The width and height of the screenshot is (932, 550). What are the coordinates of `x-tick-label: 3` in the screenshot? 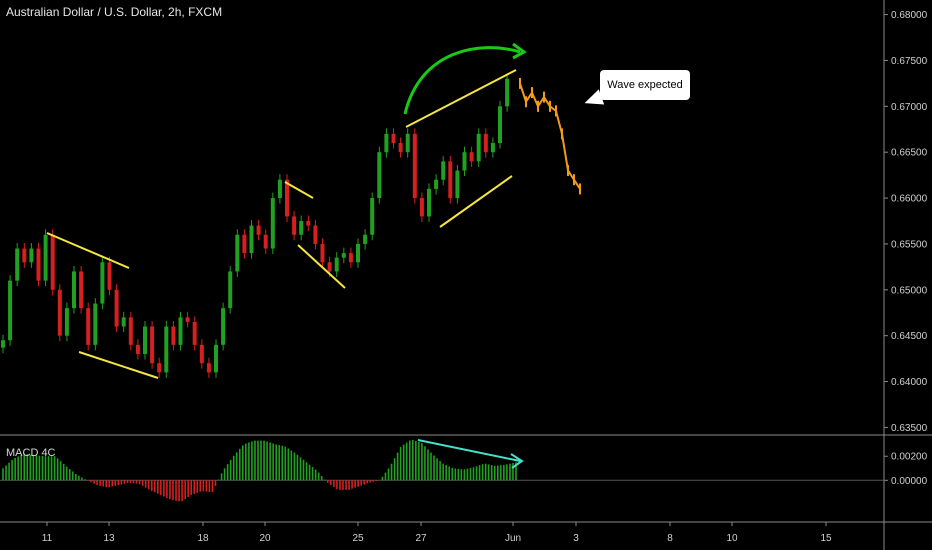 It's located at (576, 538).